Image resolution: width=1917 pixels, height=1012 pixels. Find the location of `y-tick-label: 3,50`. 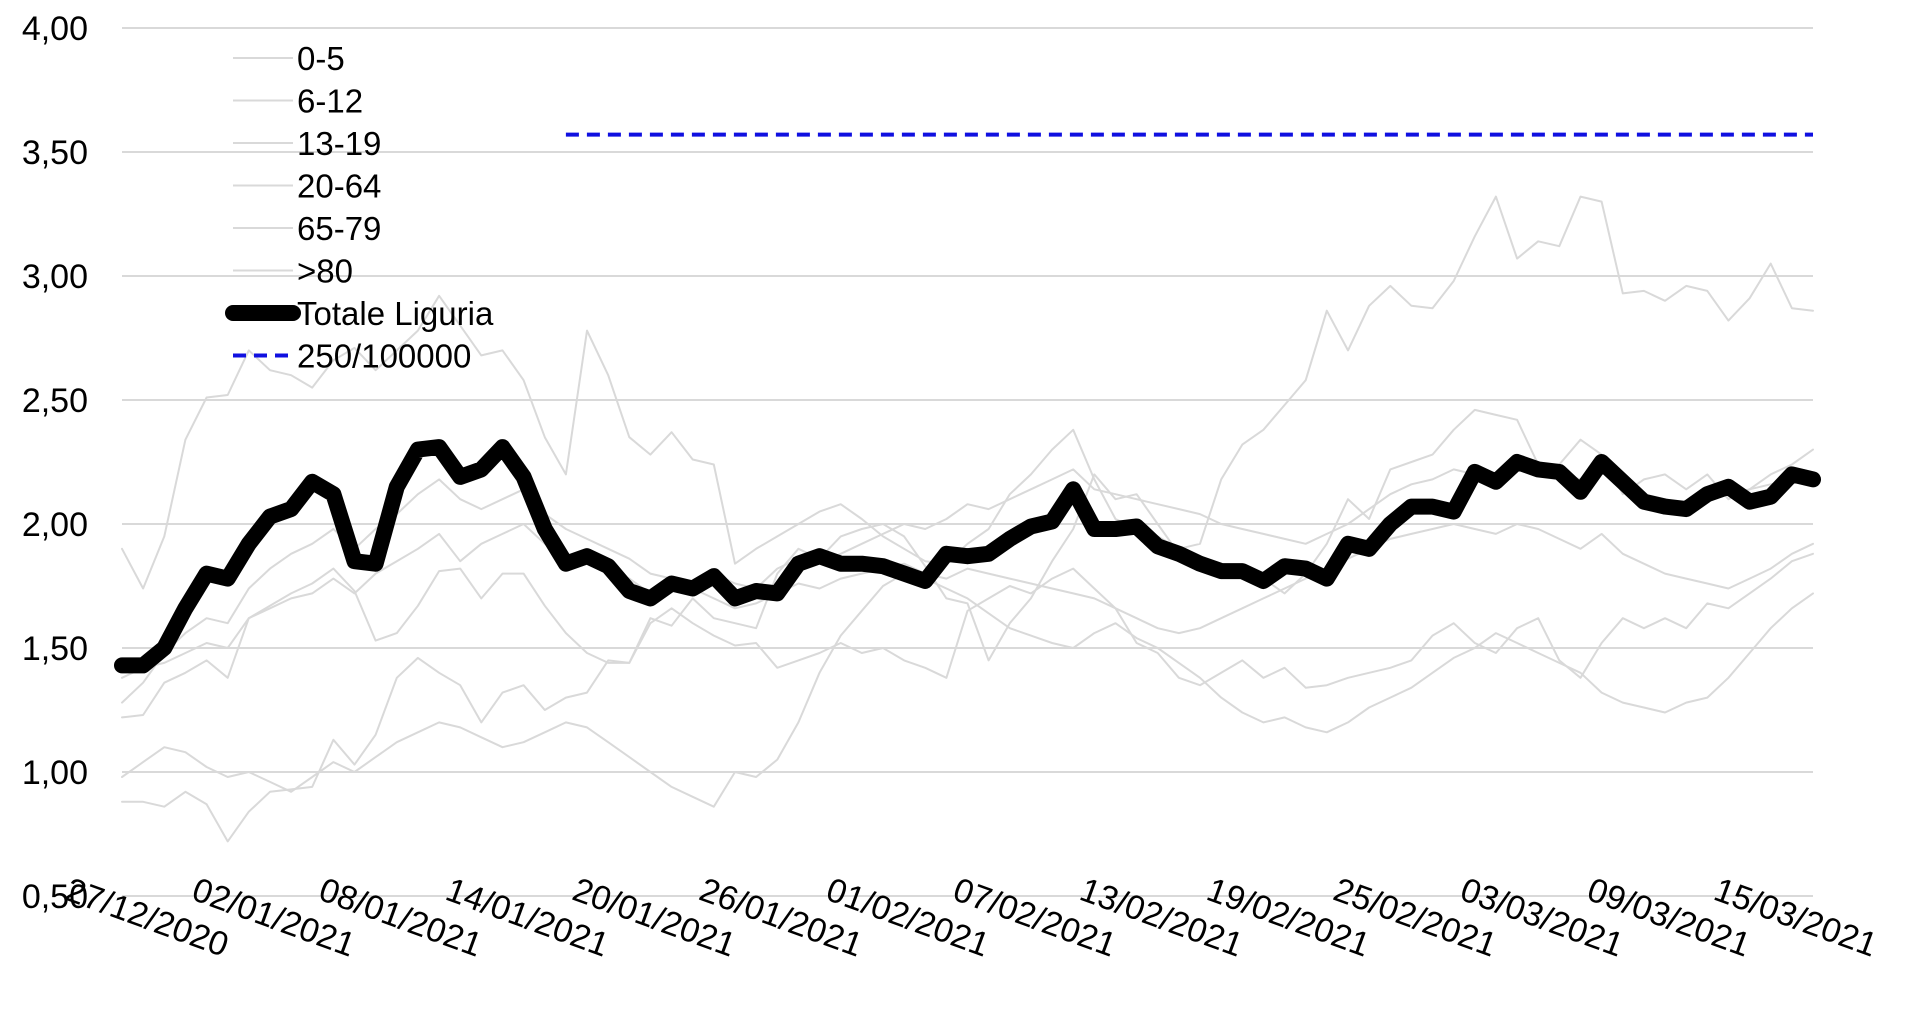

y-tick-label: 3,50 is located at coordinates (55, 153).